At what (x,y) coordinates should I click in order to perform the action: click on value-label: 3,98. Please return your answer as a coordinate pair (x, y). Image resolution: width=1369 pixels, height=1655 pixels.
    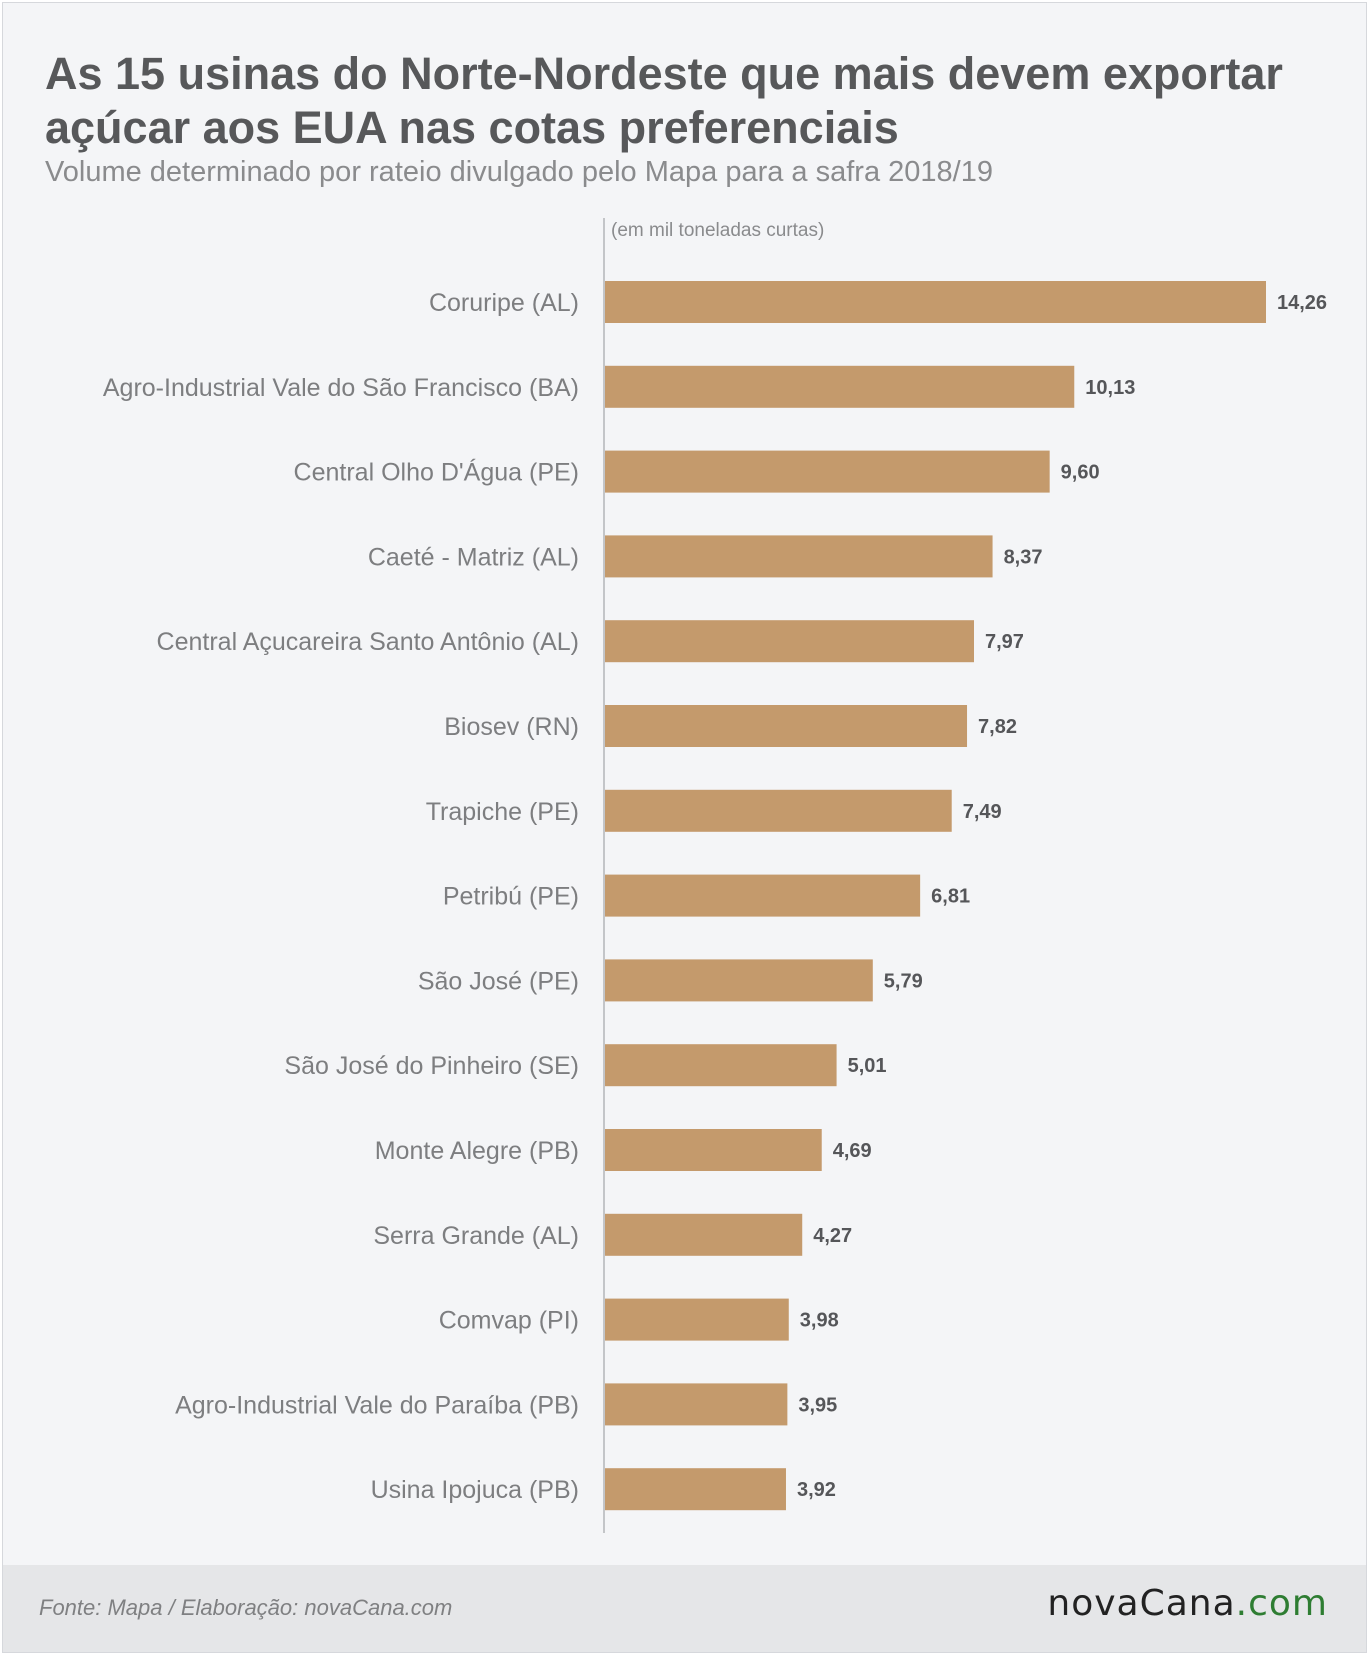
    Looking at the image, I should click on (819, 1321).